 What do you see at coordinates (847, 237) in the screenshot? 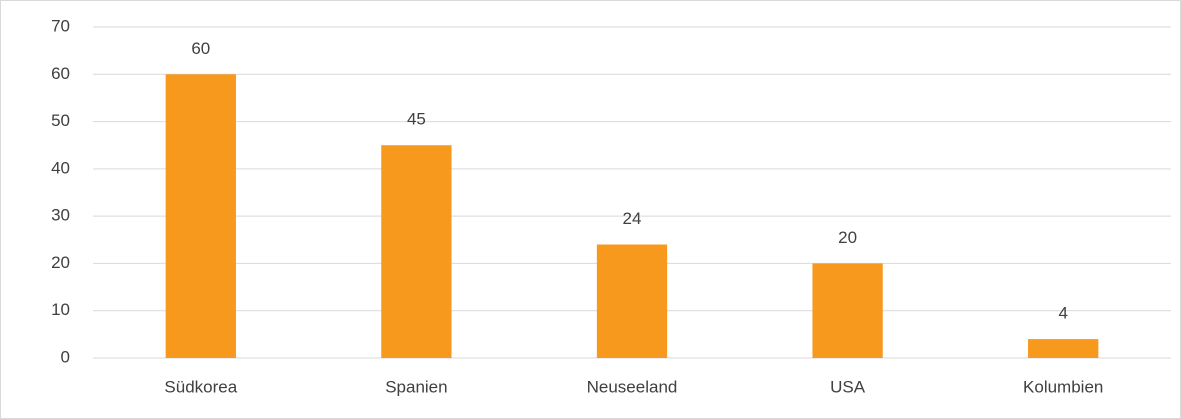
I see `data-label: 20` at bounding box center [847, 237].